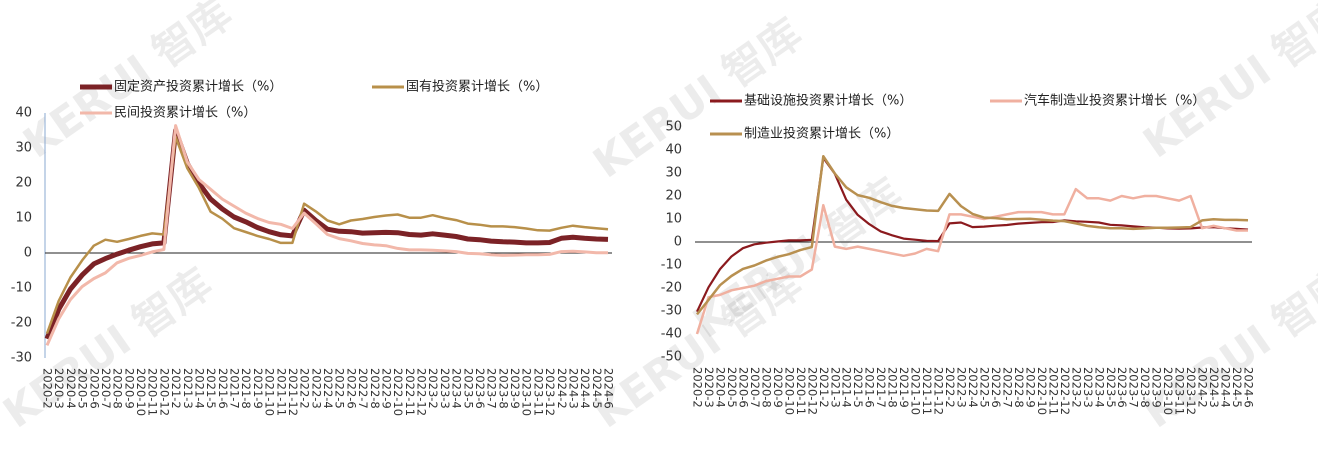  What do you see at coordinates (1180, 391) in the screenshot?
I see `x-tick-label: 2023-11` at bounding box center [1180, 391].